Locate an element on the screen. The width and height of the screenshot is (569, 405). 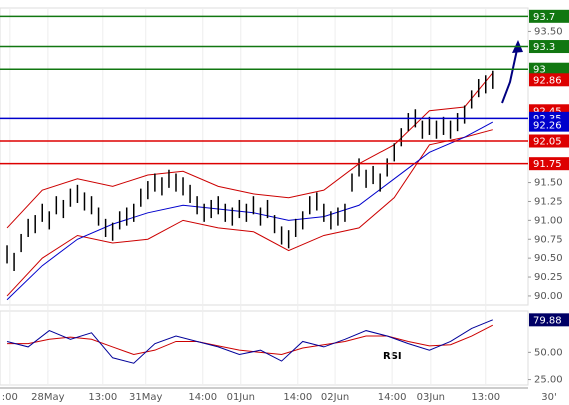
level-tag-label: 92.86 is located at coordinates (547, 80).